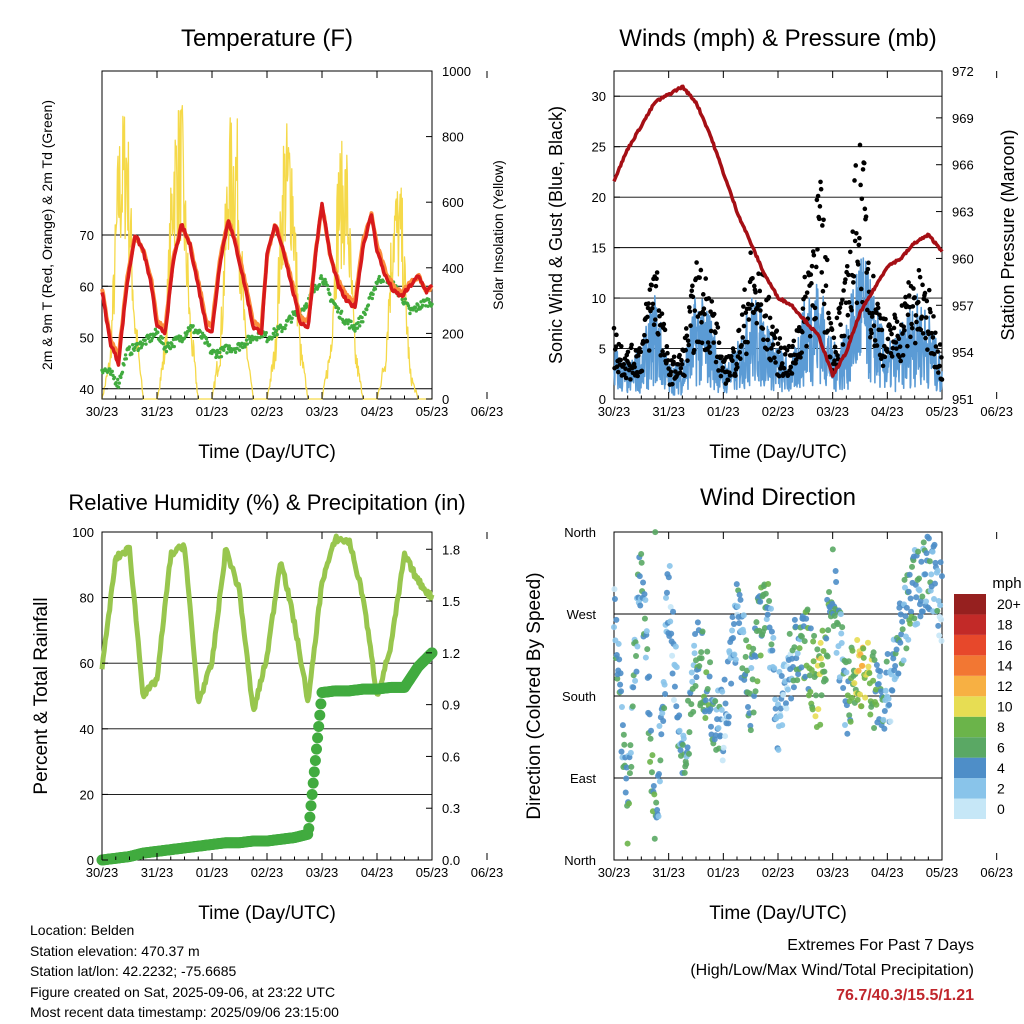  What do you see at coordinates (87, 729) in the screenshot?
I see `rh-y-tick-label: 40` at bounding box center [87, 729].